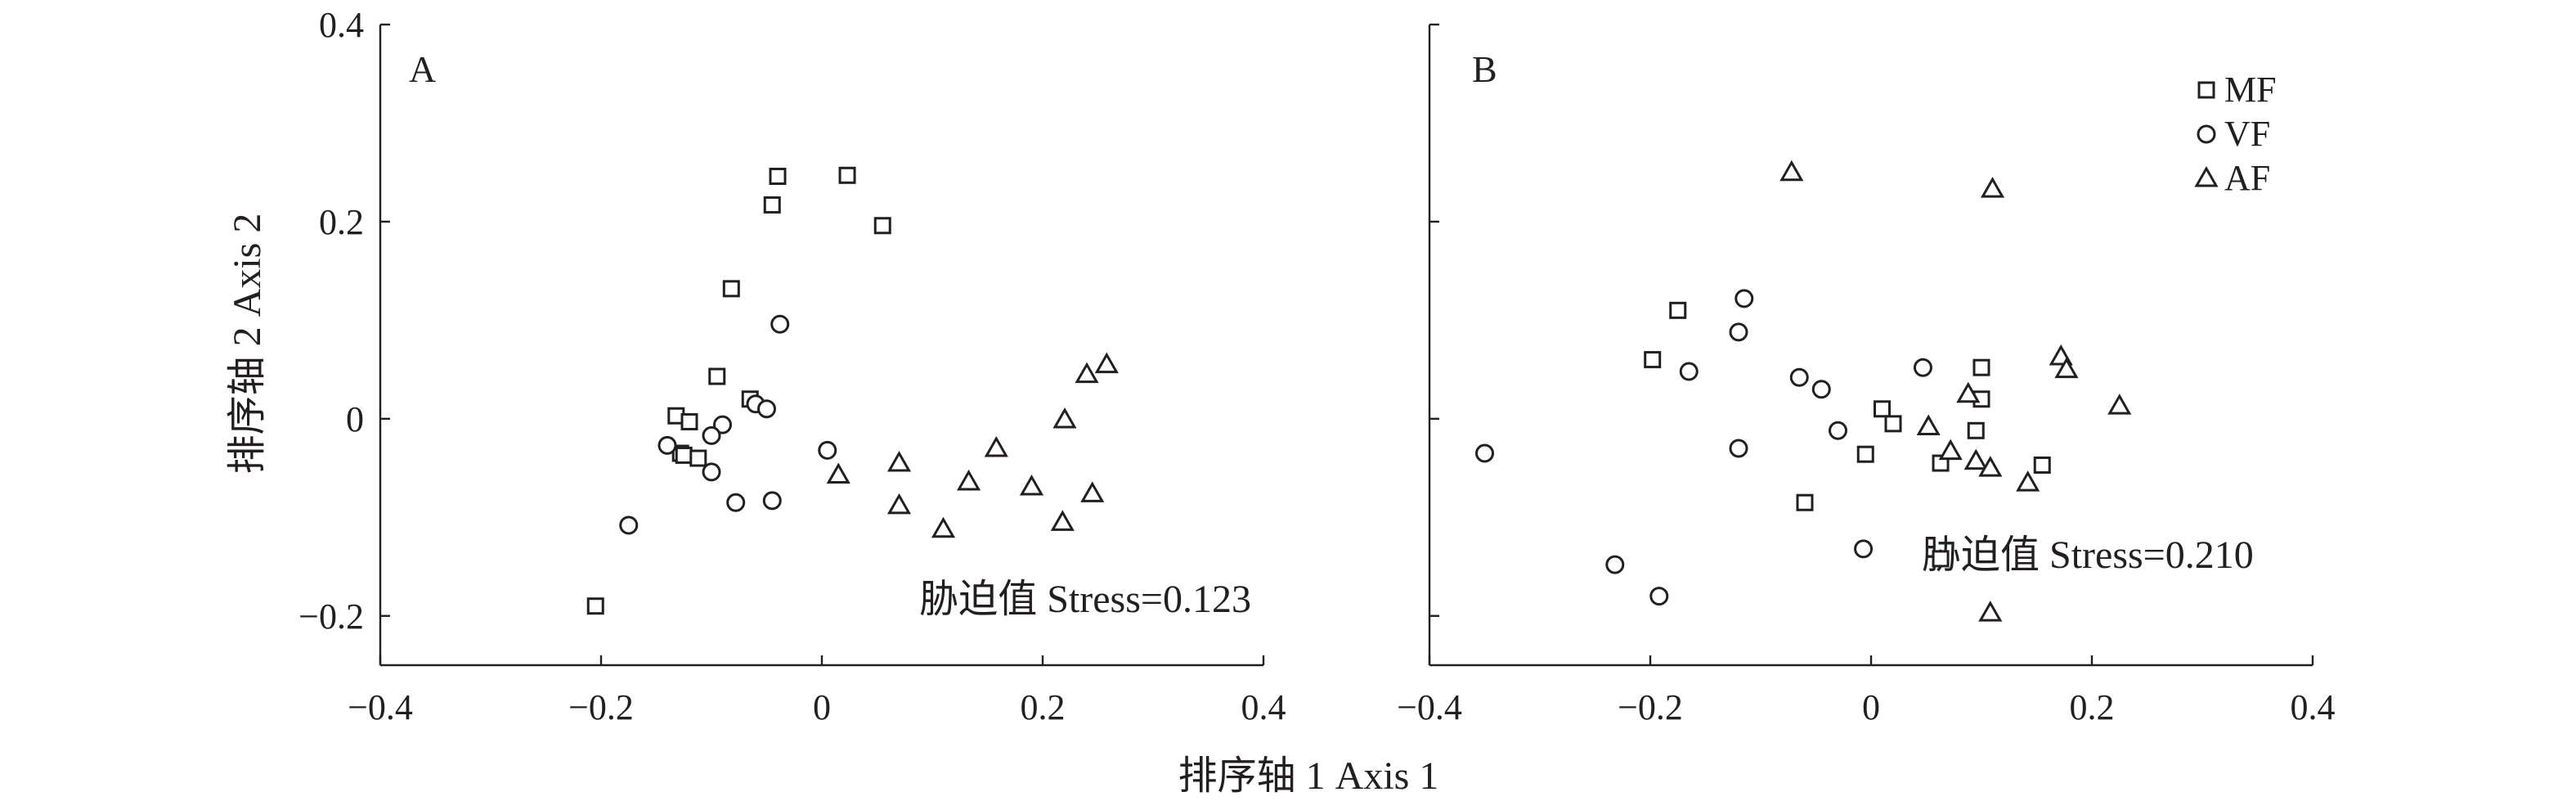 The image size is (2576, 810). I want to click on panel-b-series-af, so click(1955, 391).